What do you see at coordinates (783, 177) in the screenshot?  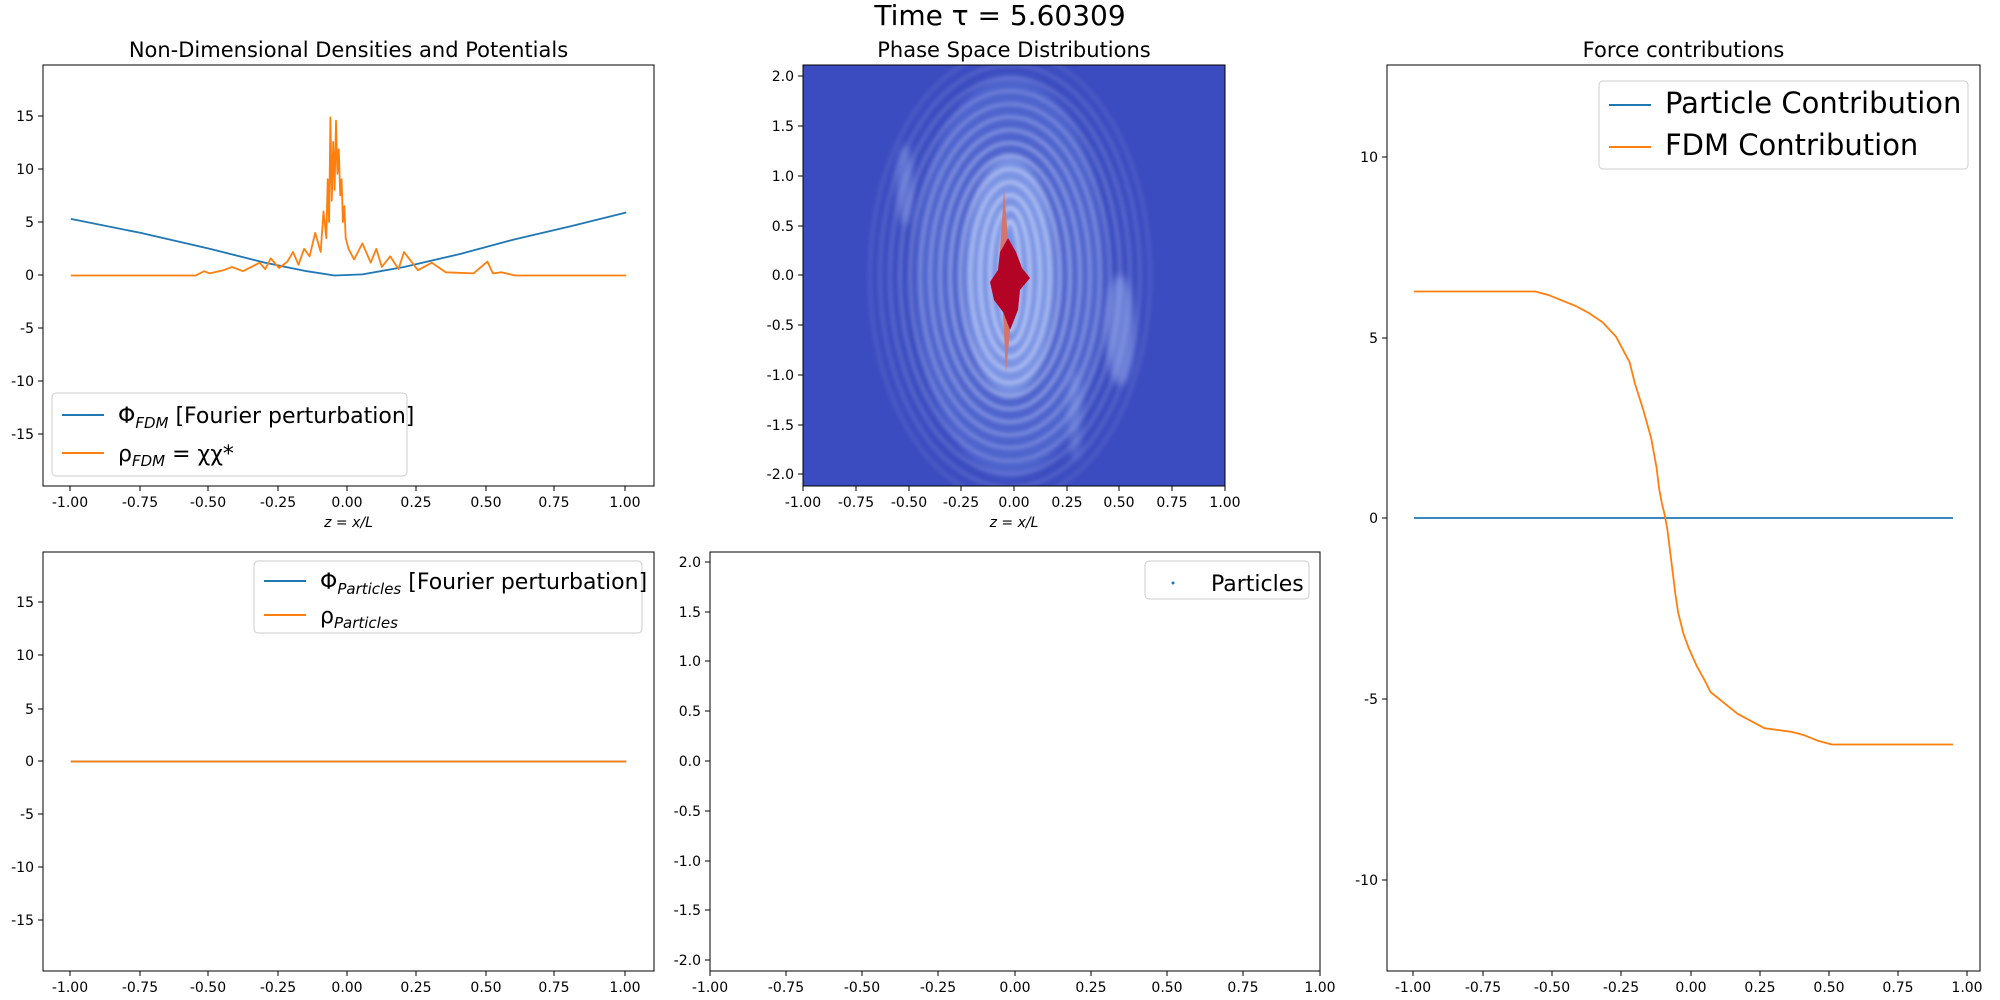 I see `phase-ytick-label: 1.0` at bounding box center [783, 177].